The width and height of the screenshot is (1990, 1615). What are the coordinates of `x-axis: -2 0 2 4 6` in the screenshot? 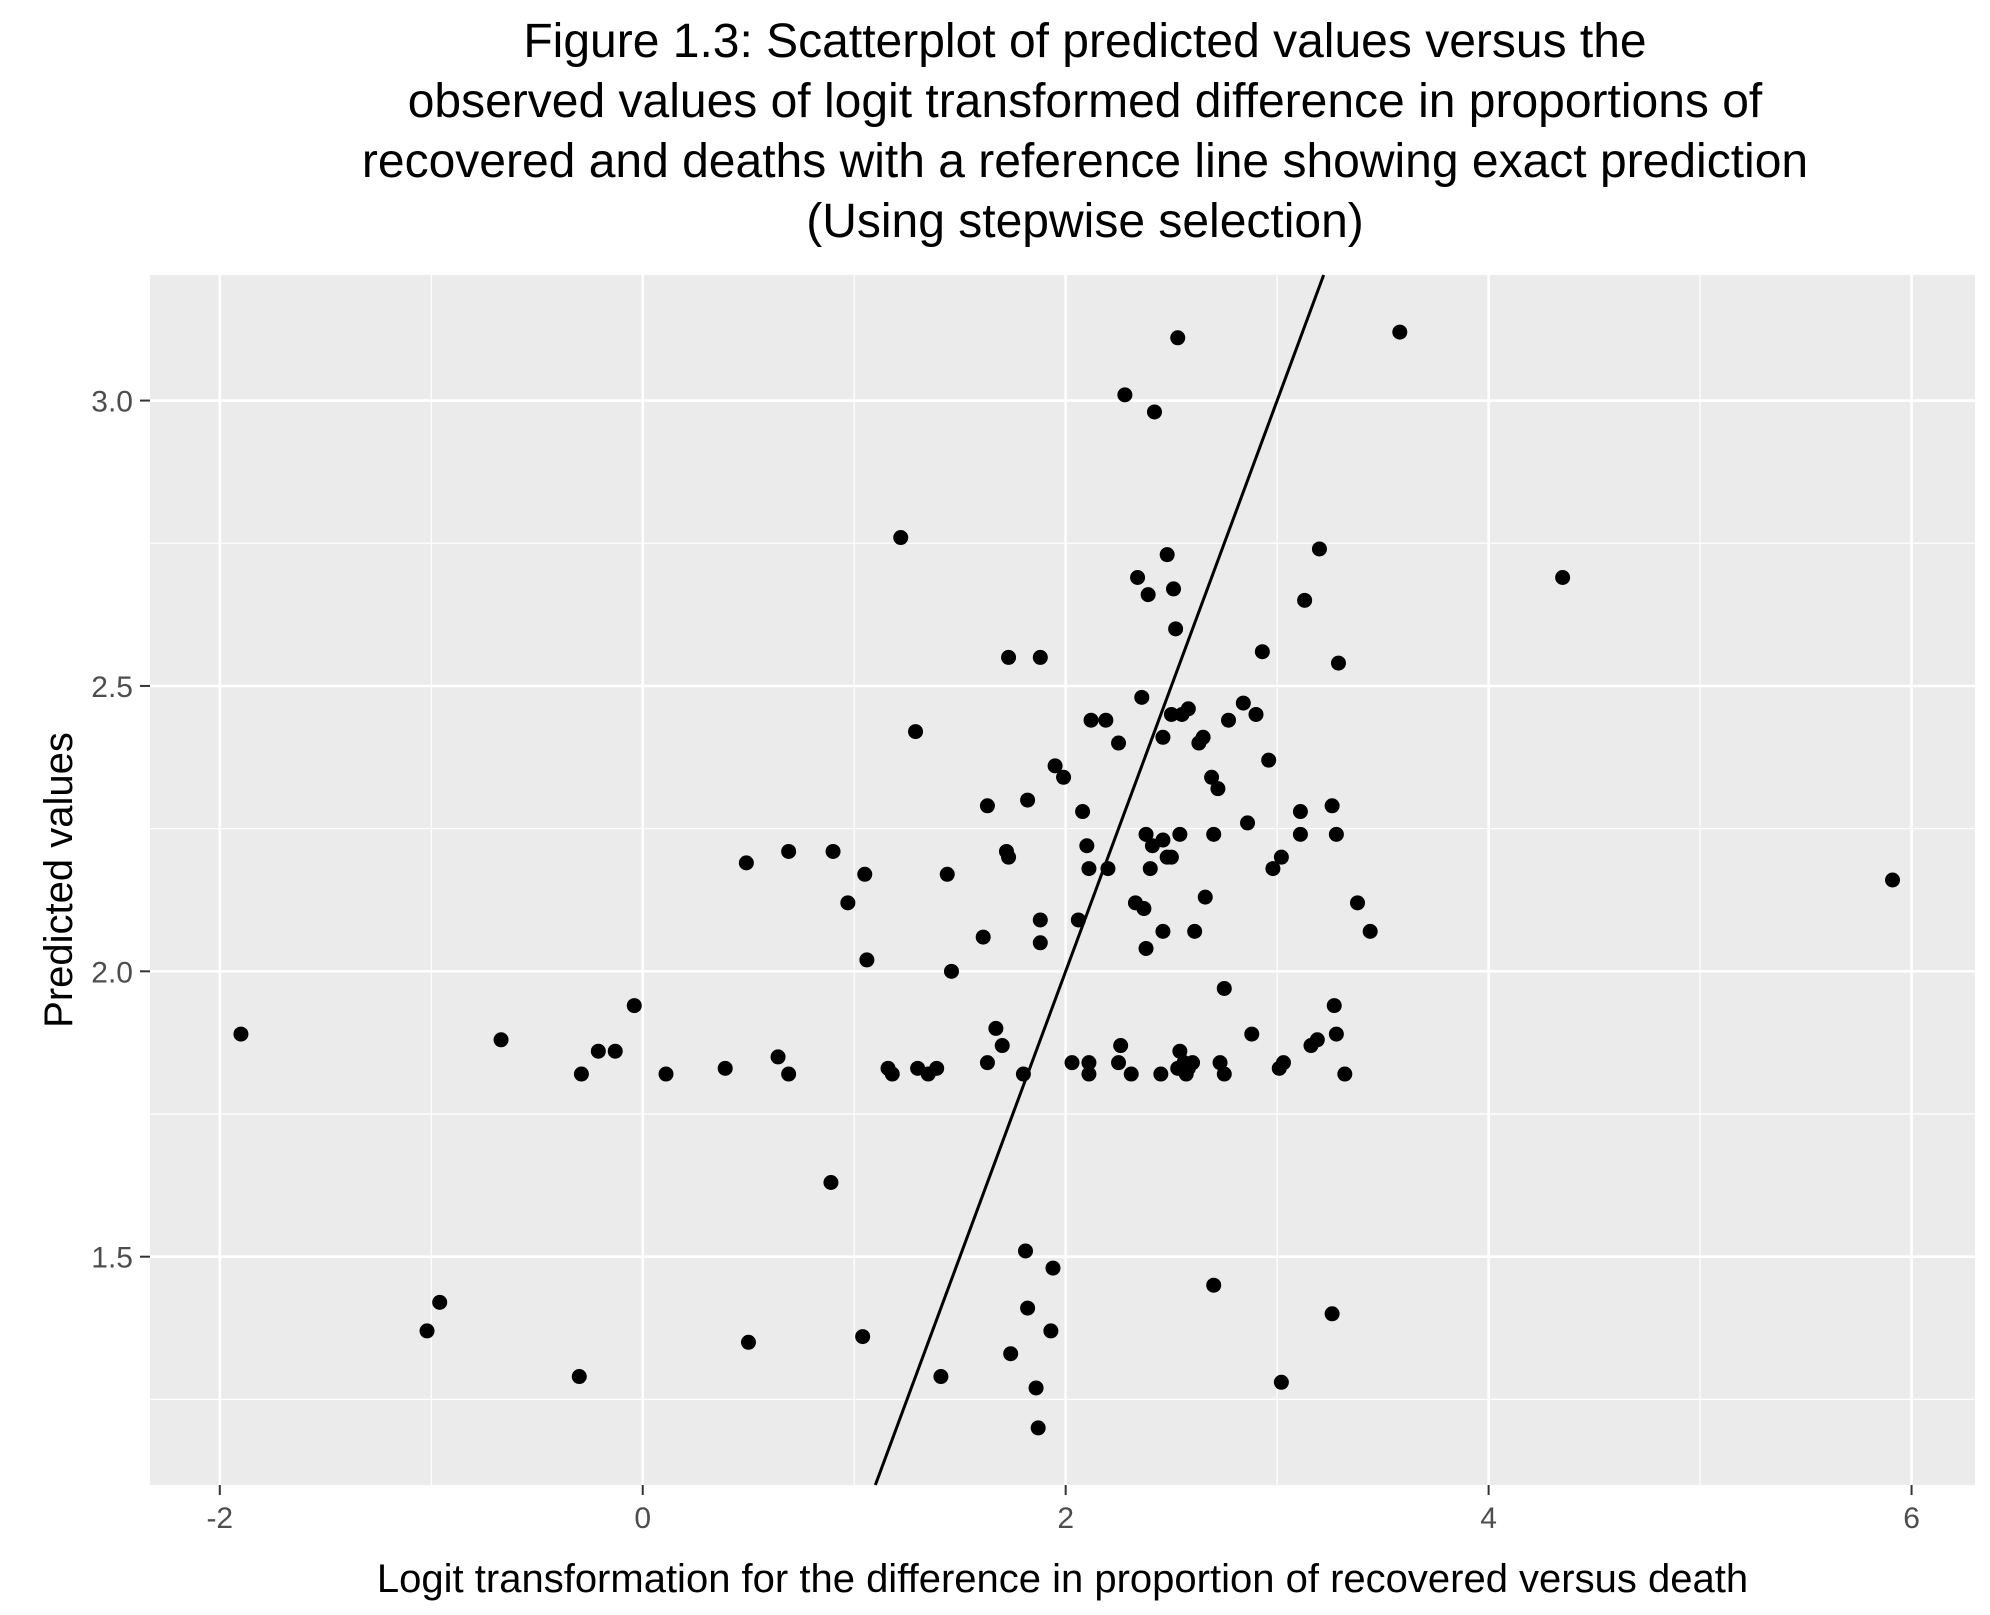 It's located at (1063, 1510).